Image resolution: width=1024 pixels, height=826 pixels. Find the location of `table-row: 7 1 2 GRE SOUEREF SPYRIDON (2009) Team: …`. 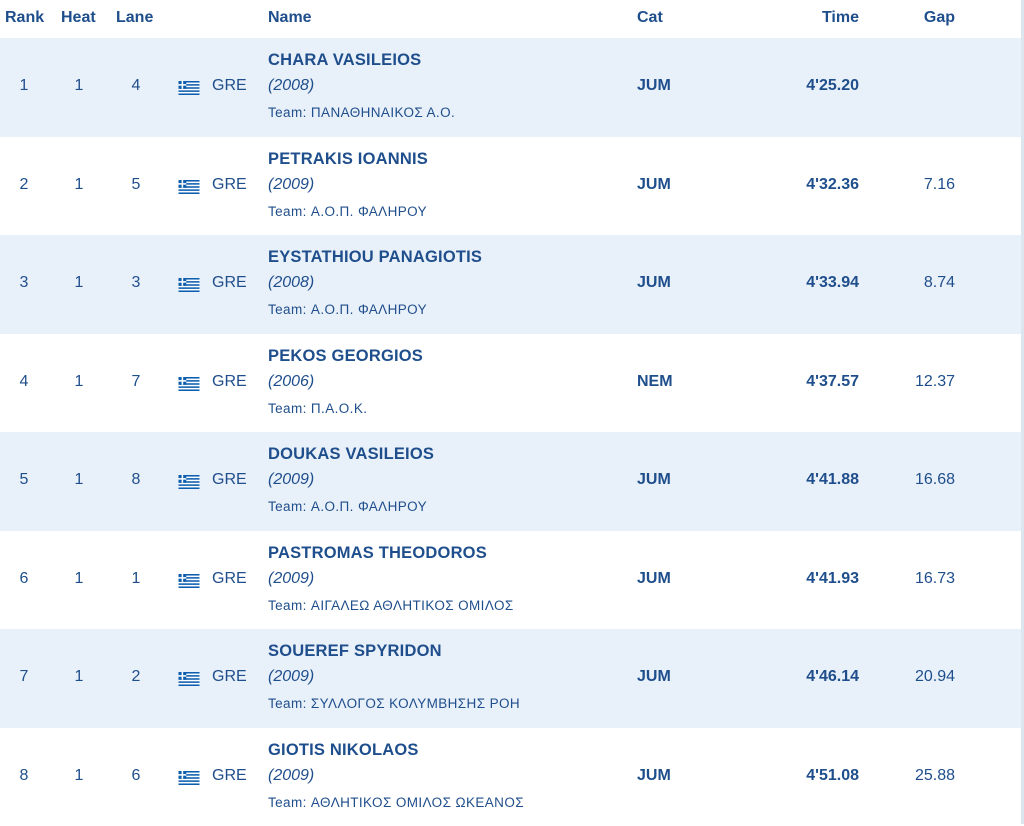

table-row: 7 1 2 GRE SOUEREF SPYRIDON (2009) Team: … is located at coordinates (510, 678).